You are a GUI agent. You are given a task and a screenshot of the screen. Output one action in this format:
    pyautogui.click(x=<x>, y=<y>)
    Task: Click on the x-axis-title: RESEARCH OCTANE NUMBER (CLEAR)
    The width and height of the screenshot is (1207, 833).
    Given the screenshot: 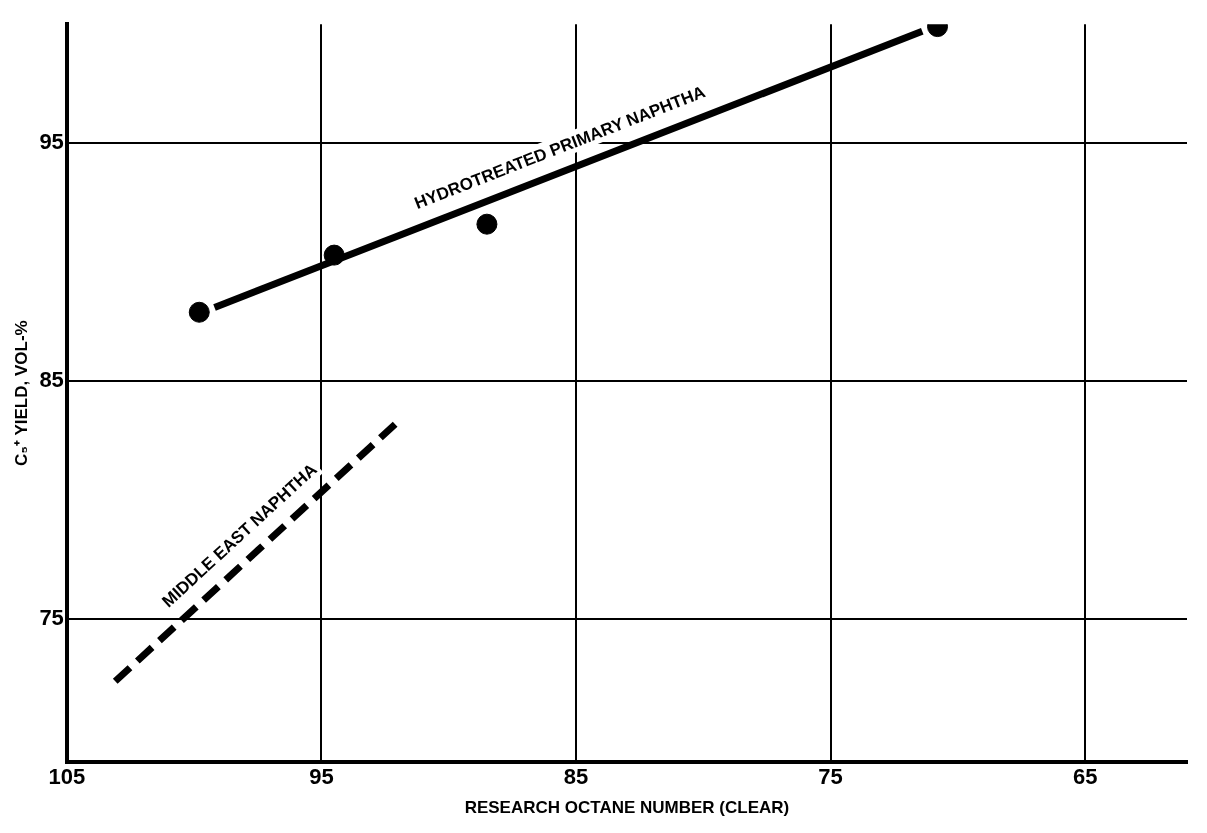 What is the action you would take?
    pyautogui.click(x=627, y=808)
    